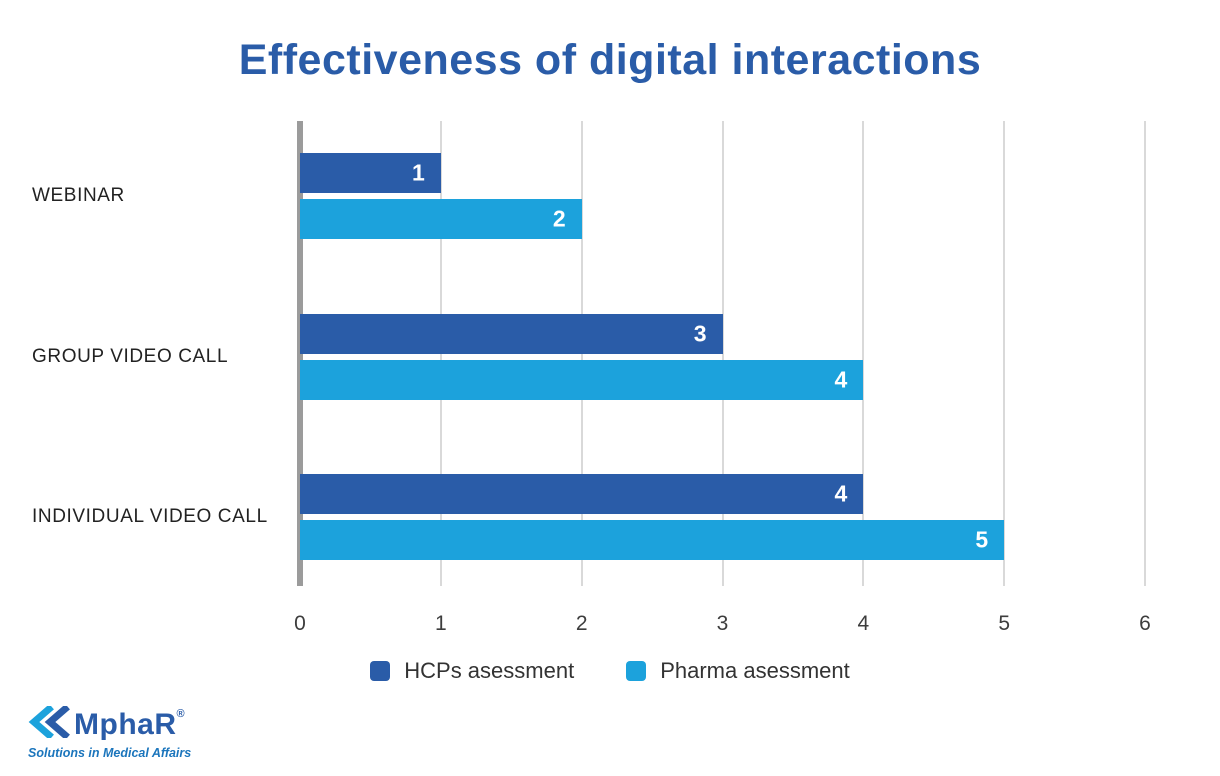  I want to click on category-label: GROUP VIDEO CALL, so click(130, 356).